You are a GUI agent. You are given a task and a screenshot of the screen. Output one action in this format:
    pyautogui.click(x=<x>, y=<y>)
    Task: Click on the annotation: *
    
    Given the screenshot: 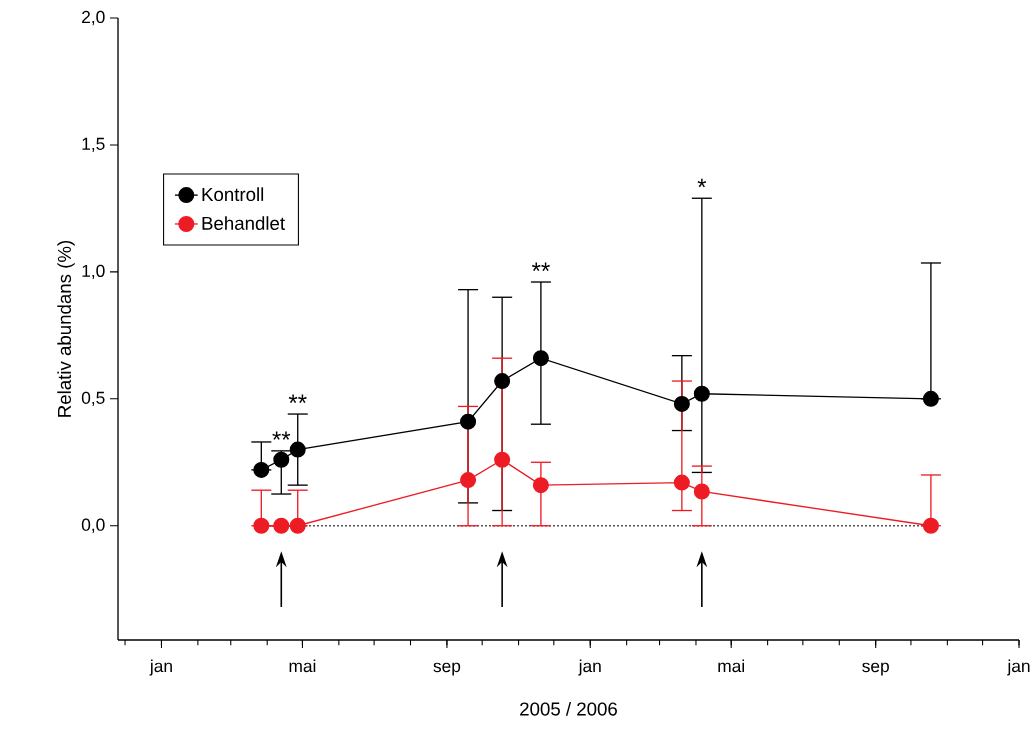 What is the action you would take?
    pyautogui.click(x=702, y=183)
    